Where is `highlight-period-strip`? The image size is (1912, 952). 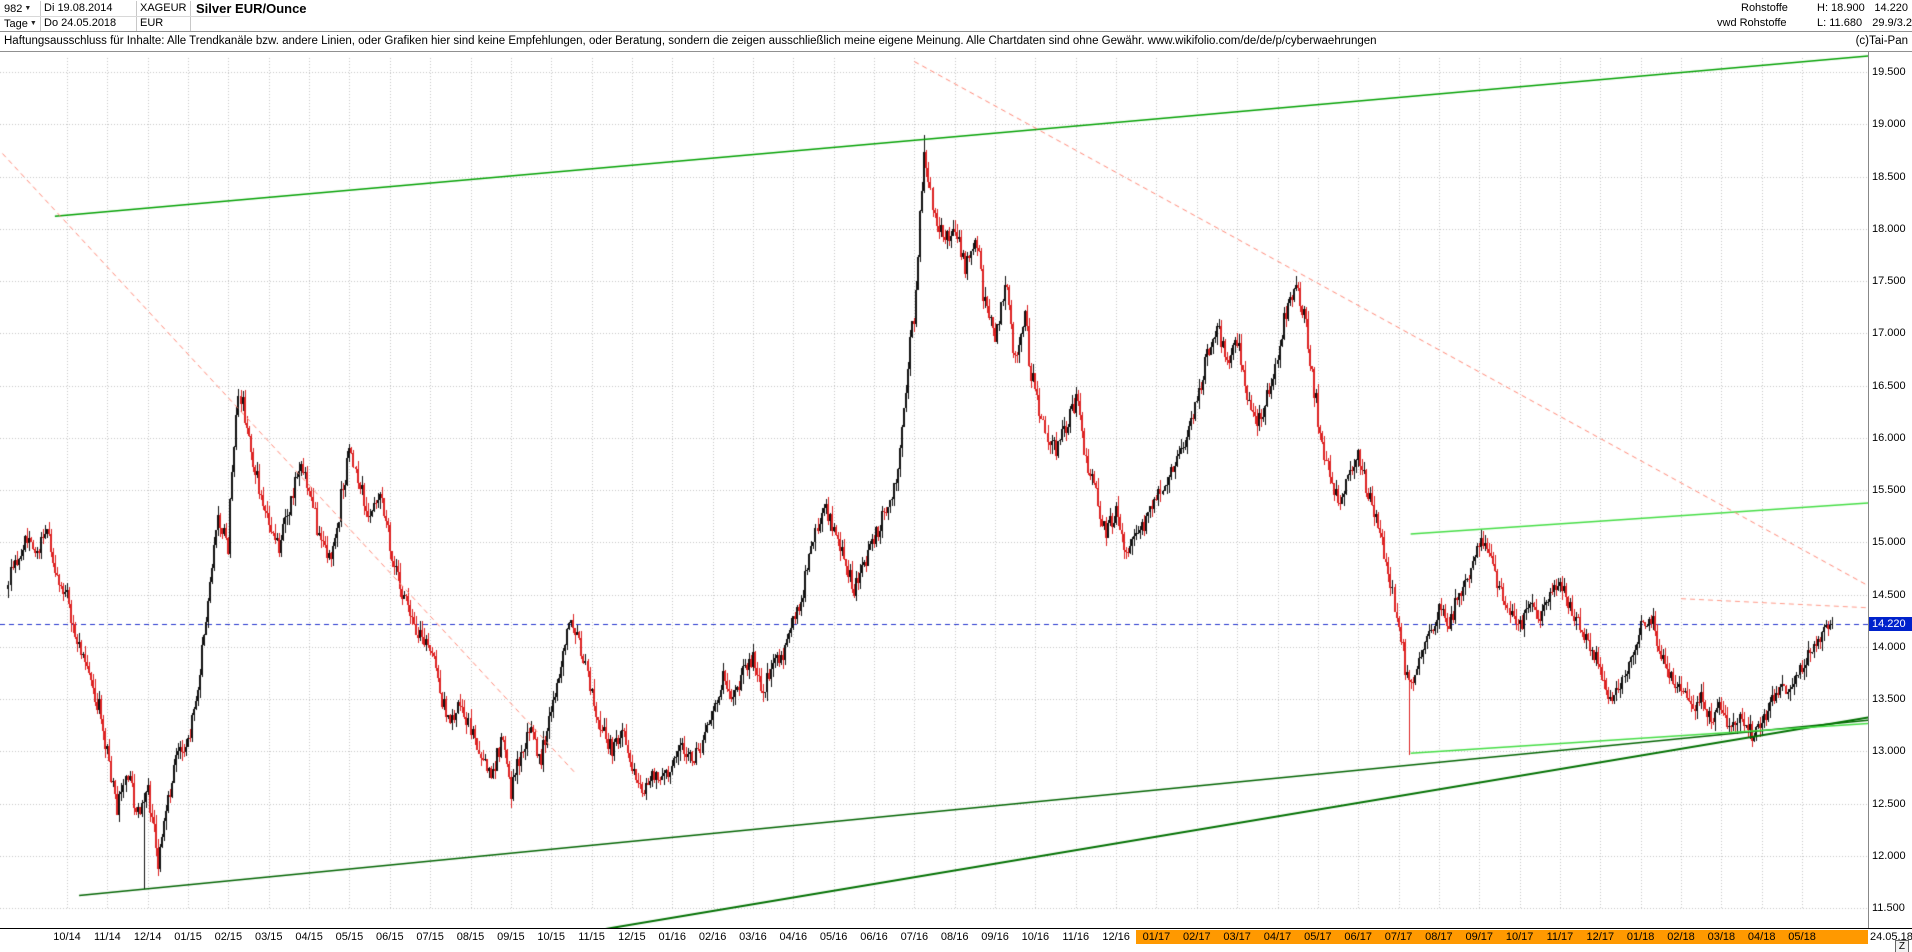 highlight-period-strip is located at coordinates (1502, 937).